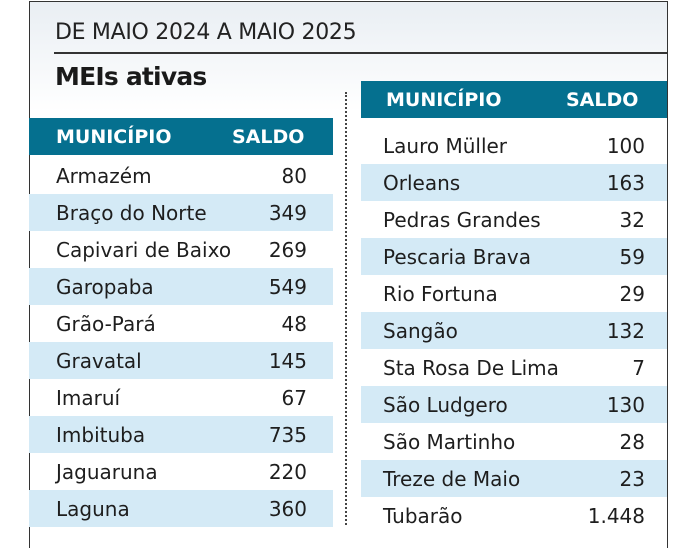  I want to click on saldo-cell: 32, so click(632, 219).